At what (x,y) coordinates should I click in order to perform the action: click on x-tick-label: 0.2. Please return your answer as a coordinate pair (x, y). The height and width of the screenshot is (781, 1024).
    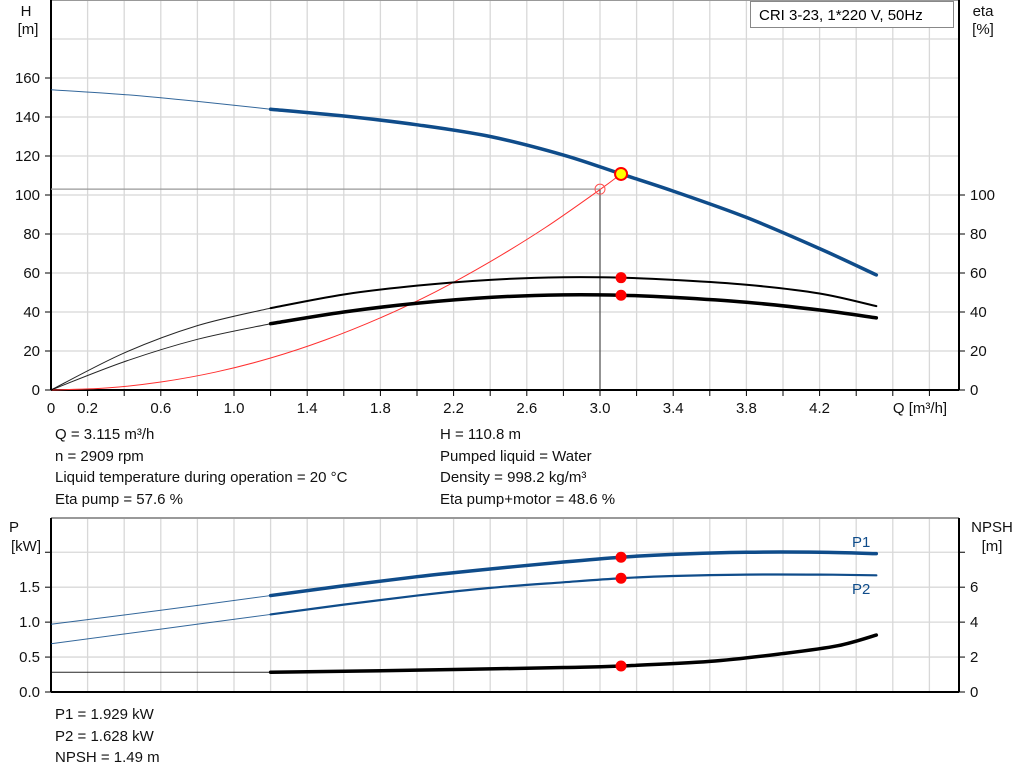
    Looking at the image, I should click on (87, 408).